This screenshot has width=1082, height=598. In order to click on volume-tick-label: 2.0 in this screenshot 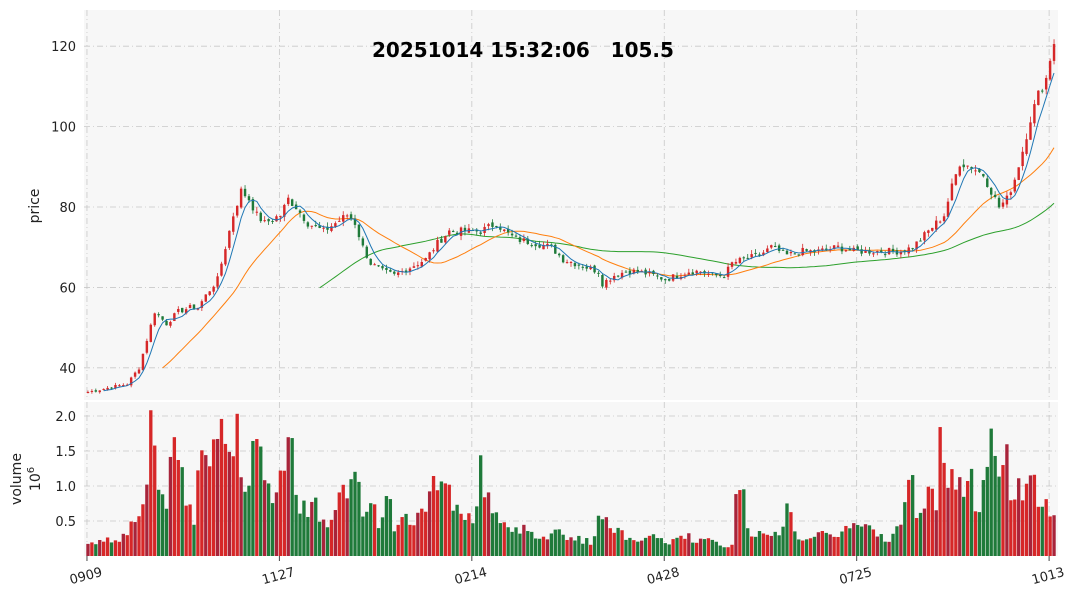, I will do `click(65, 417)`.